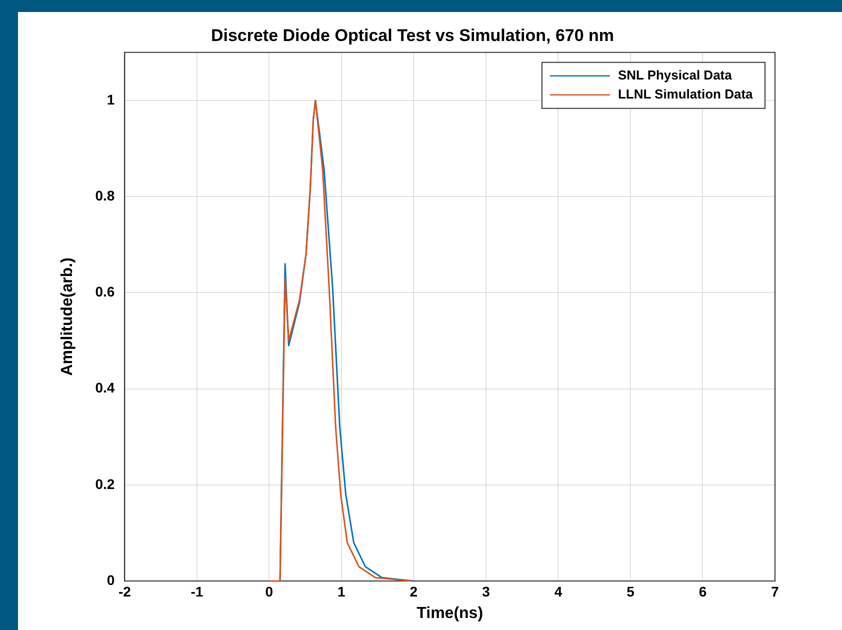 The height and width of the screenshot is (630, 842). Describe the element at coordinates (450, 613) in the screenshot. I see `x-axis-title: Time(ns)` at that location.